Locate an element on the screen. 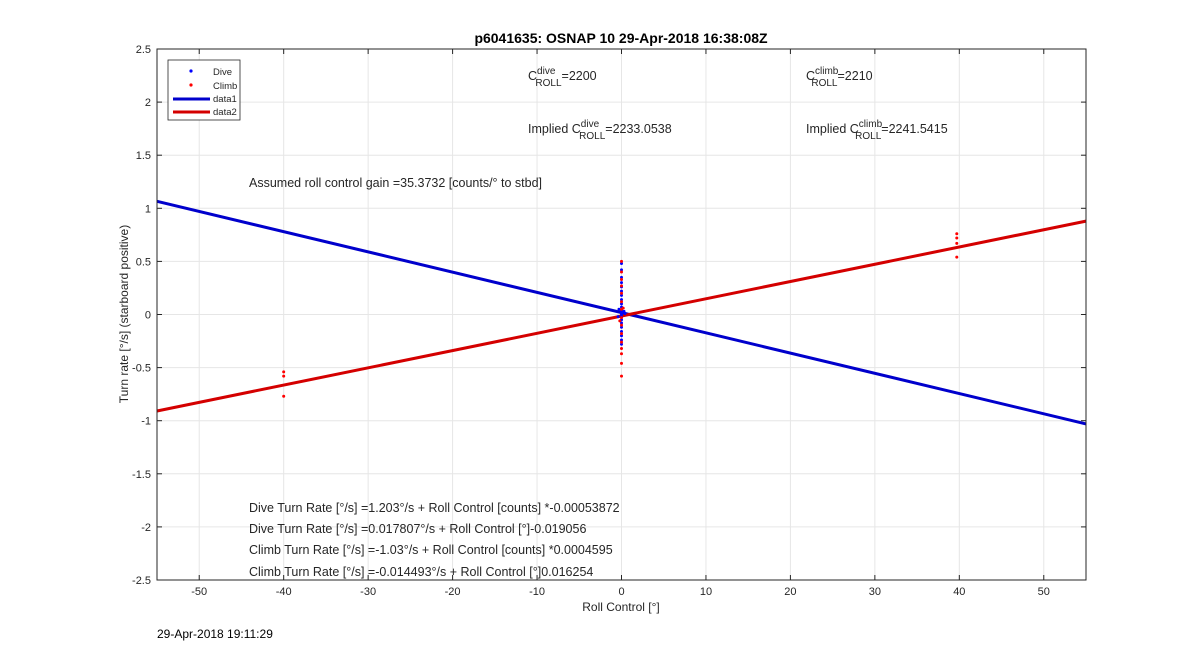 This screenshot has height=652, width=1200. y-axis-label: Turn rate [°/s] (starboard positive) is located at coordinates (124, 314).